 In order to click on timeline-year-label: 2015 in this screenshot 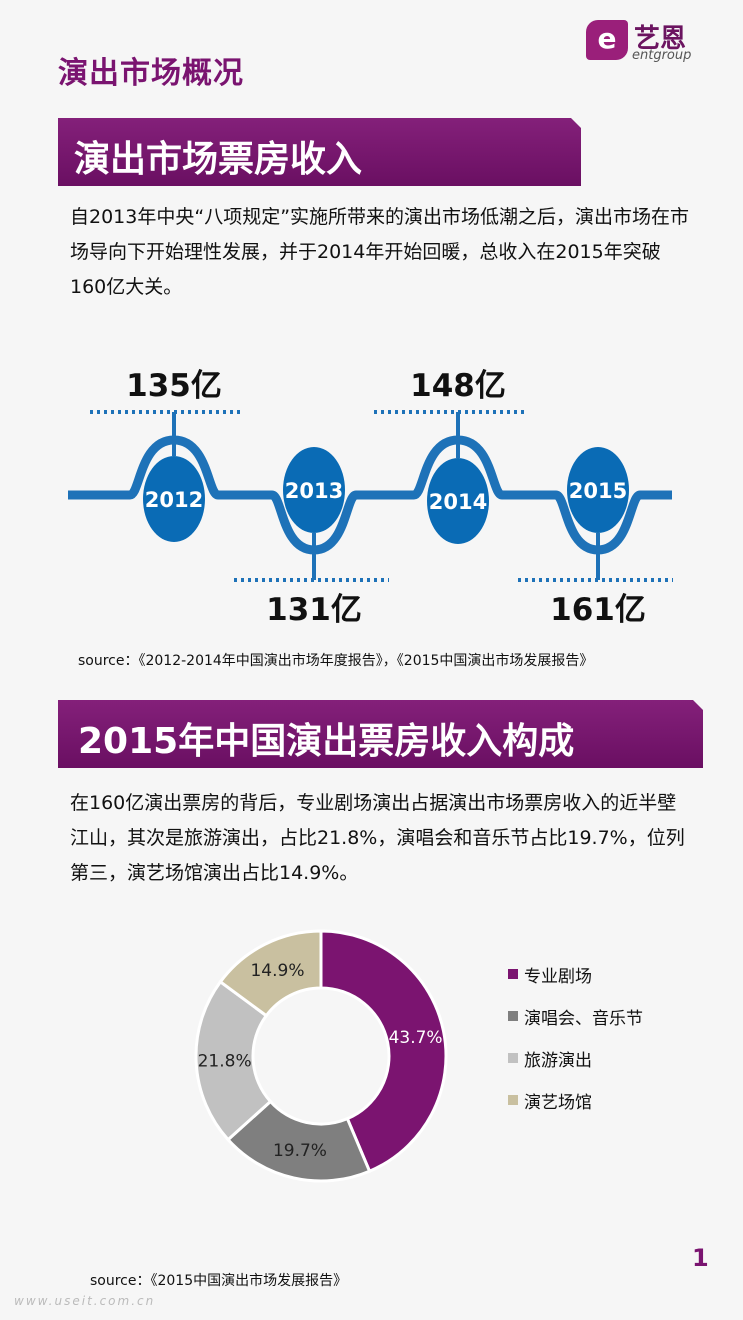, I will do `click(598, 491)`.